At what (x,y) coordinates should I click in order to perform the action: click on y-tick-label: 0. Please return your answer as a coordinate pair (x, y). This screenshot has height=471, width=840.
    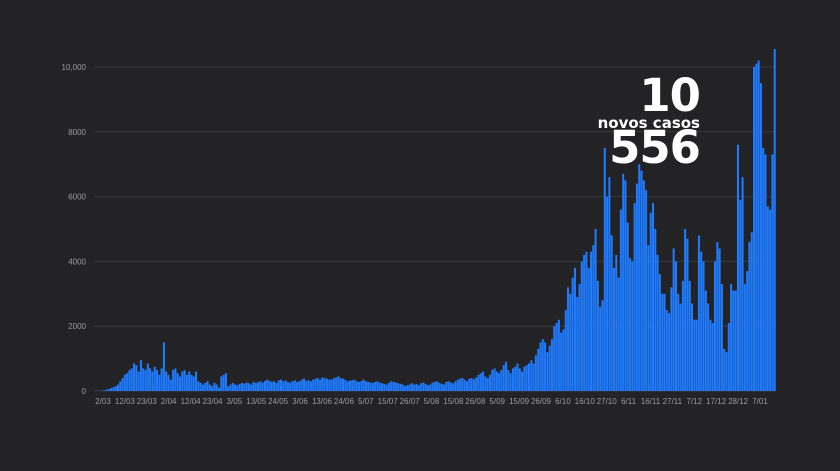
    Looking at the image, I should click on (84, 391).